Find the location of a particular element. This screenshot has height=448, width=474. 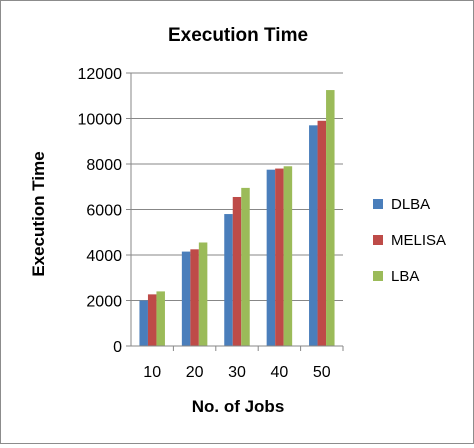

y-tick-label: 8000 is located at coordinates (104, 165).